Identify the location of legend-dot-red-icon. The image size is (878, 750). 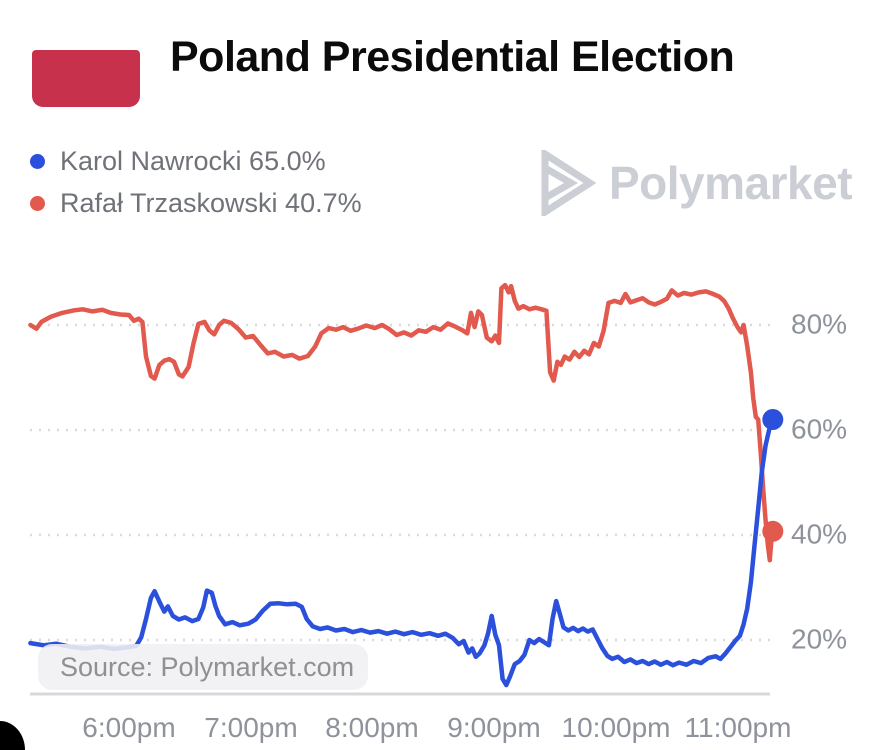
(37, 203).